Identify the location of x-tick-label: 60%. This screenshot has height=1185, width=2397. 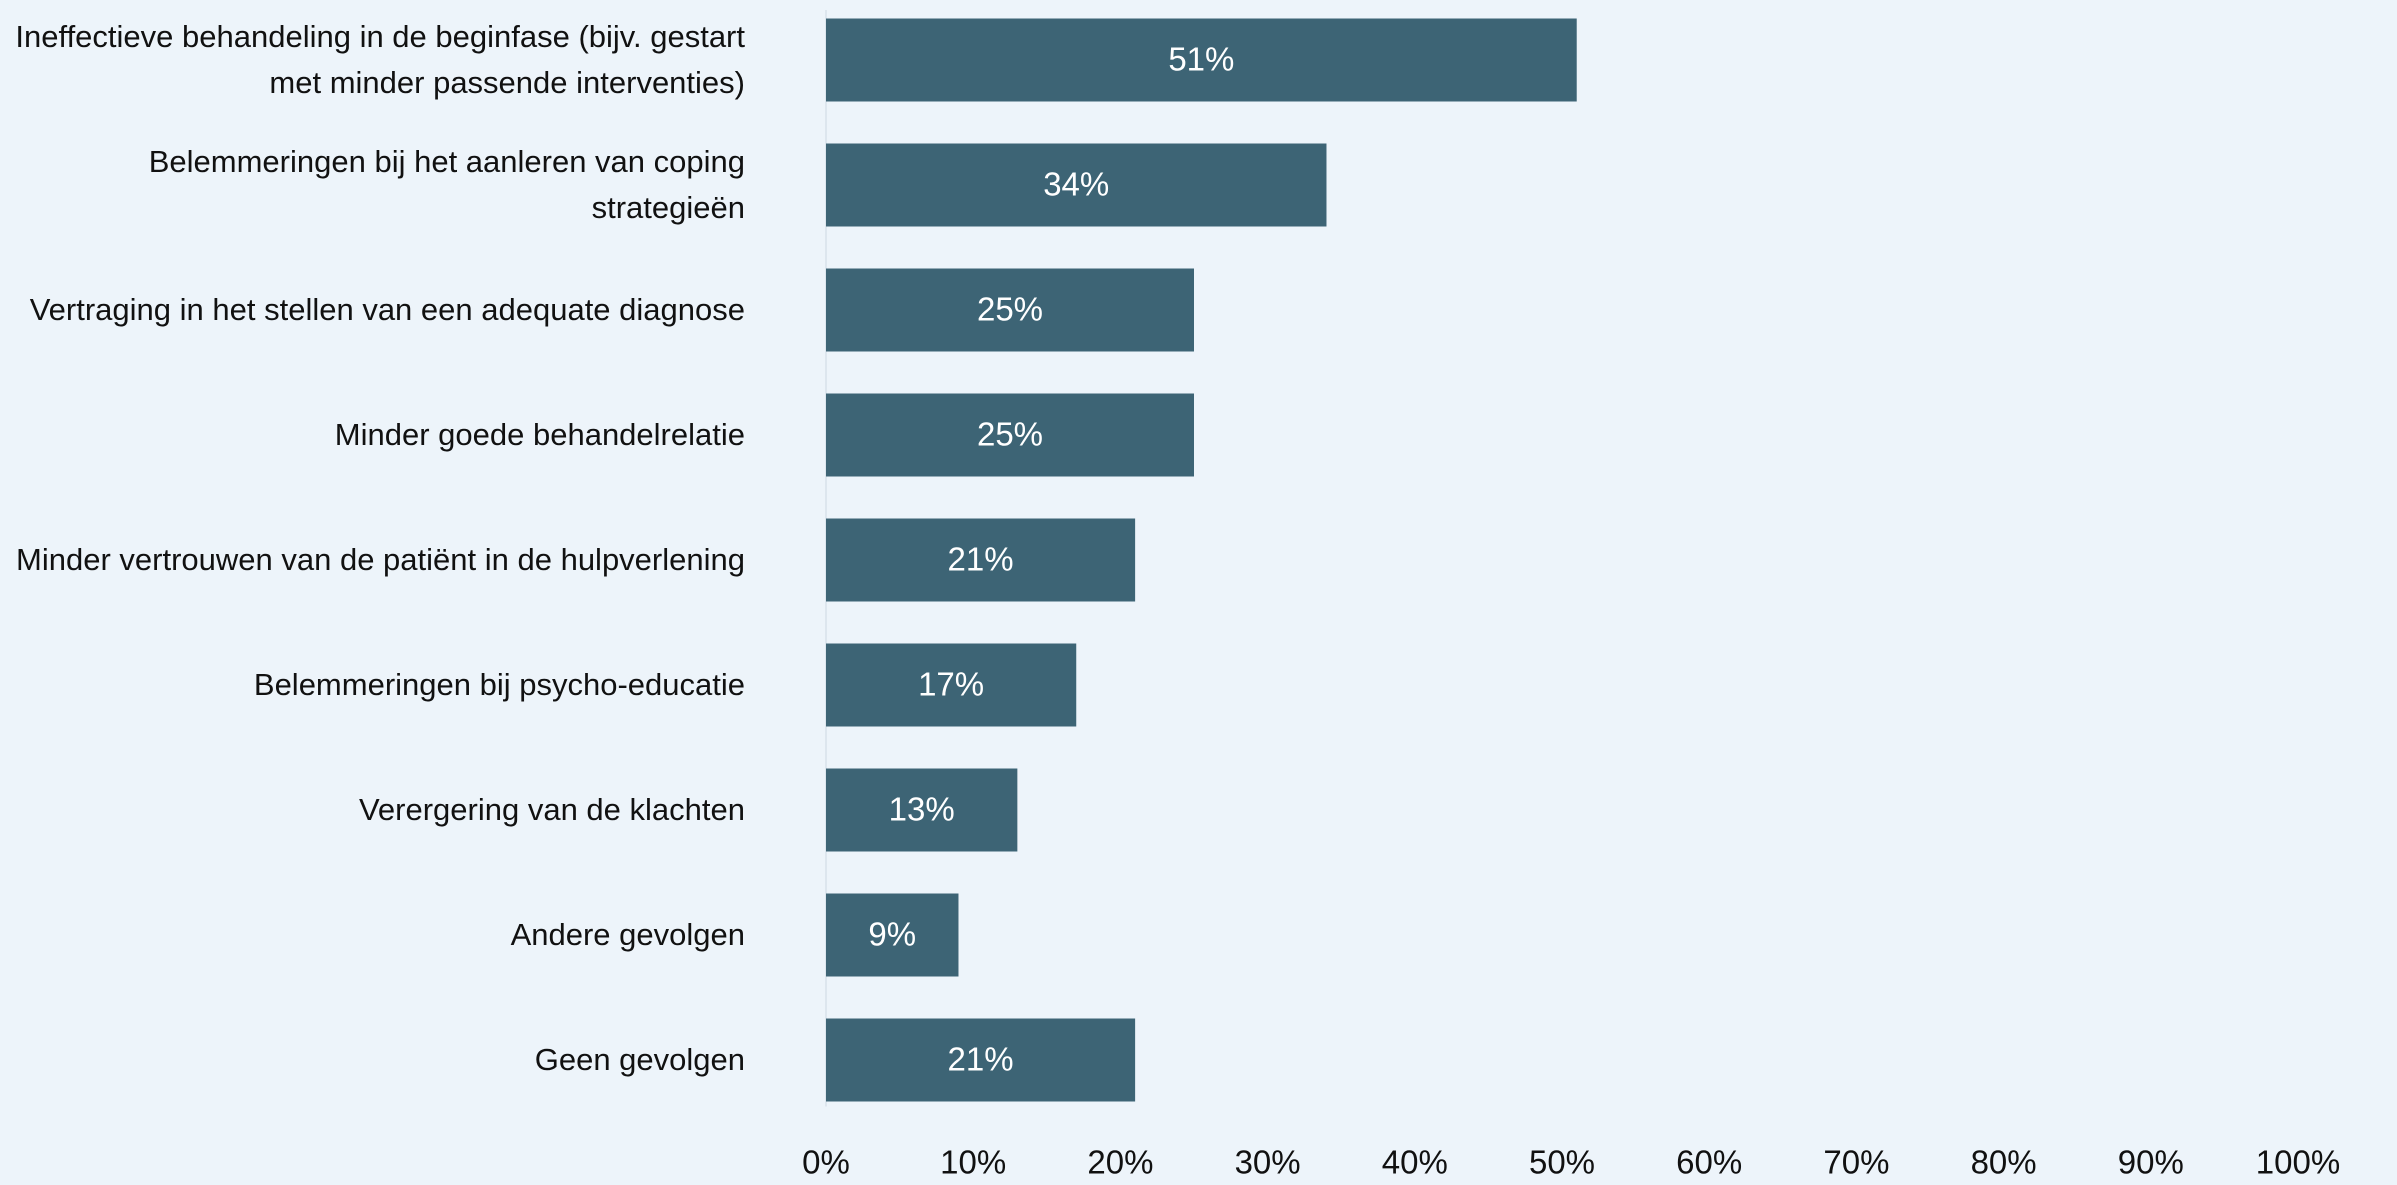
(1709, 1162).